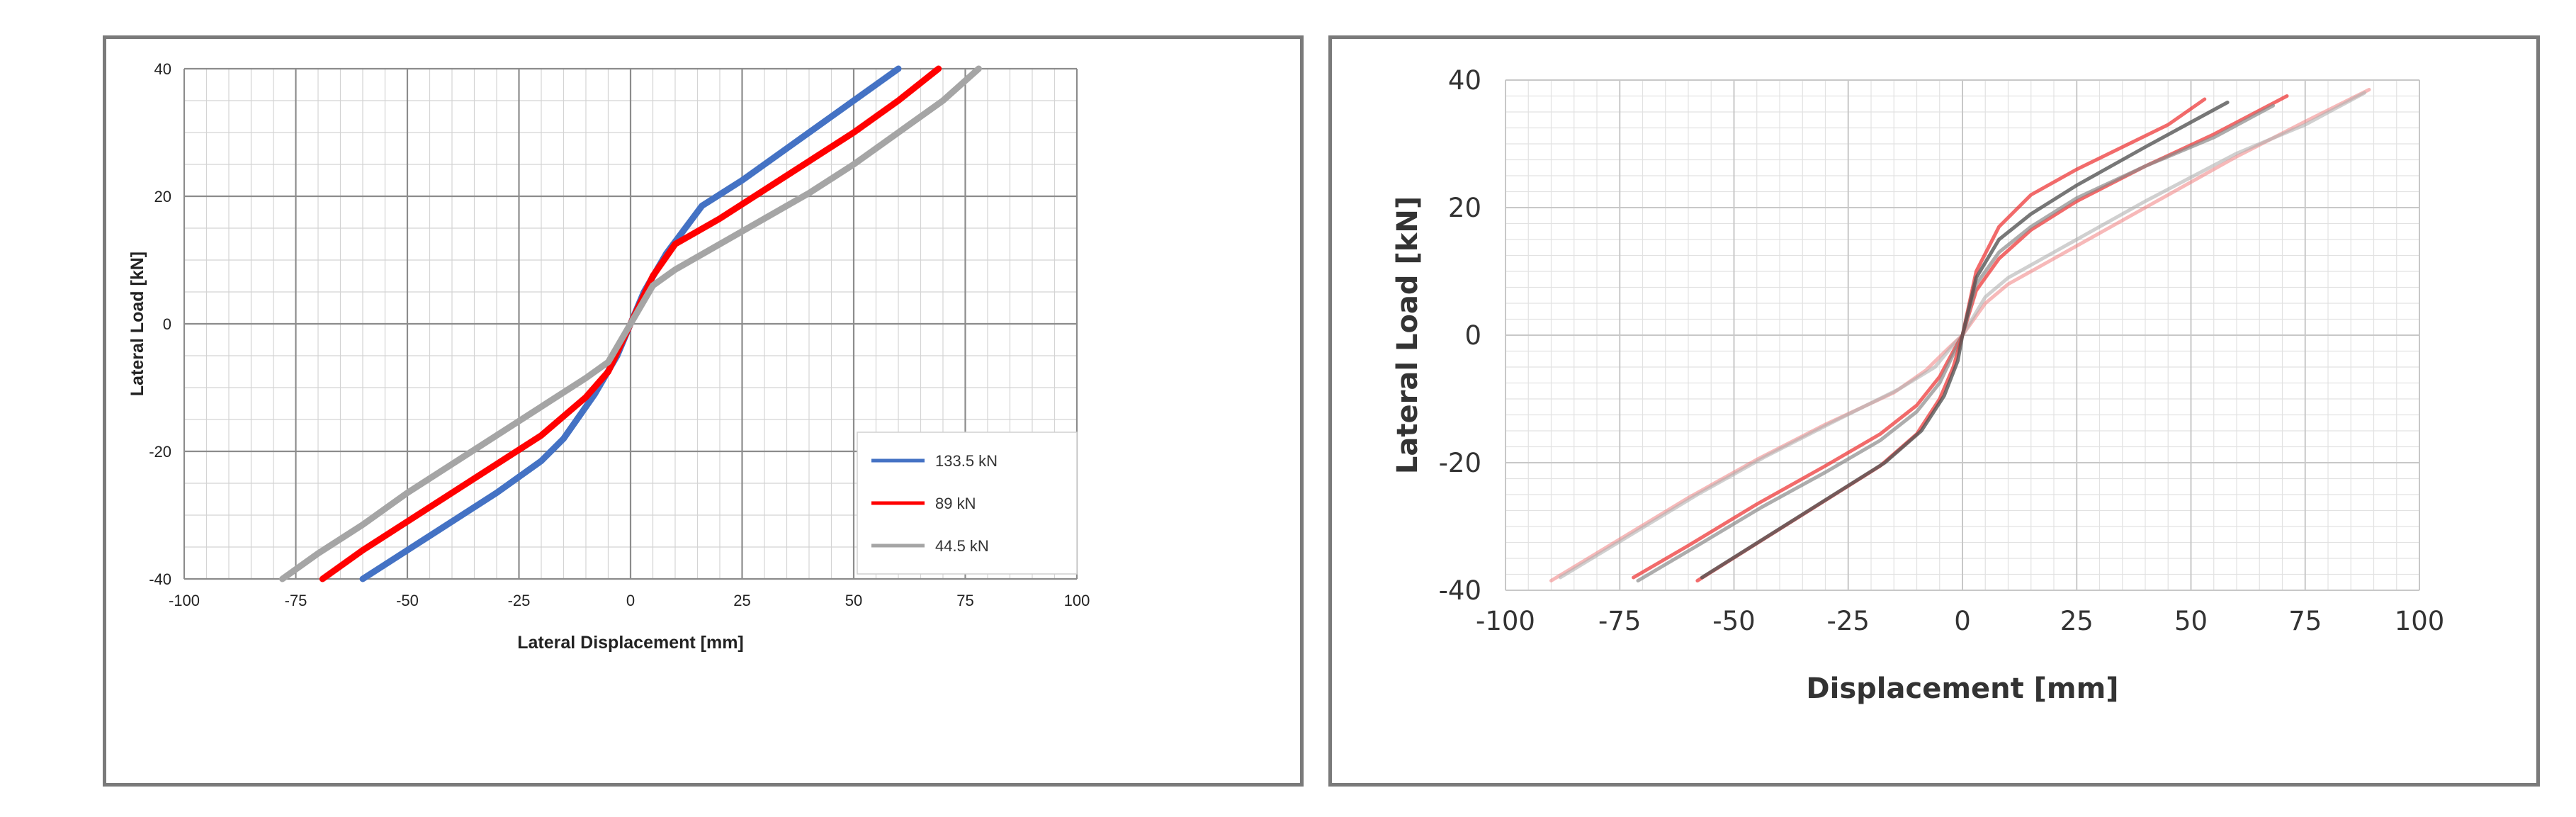 The width and height of the screenshot is (2576, 817). What do you see at coordinates (1962, 688) in the screenshot?
I see `x-axis-title: Displacement [mm]` at bounding box center [1962, 688].